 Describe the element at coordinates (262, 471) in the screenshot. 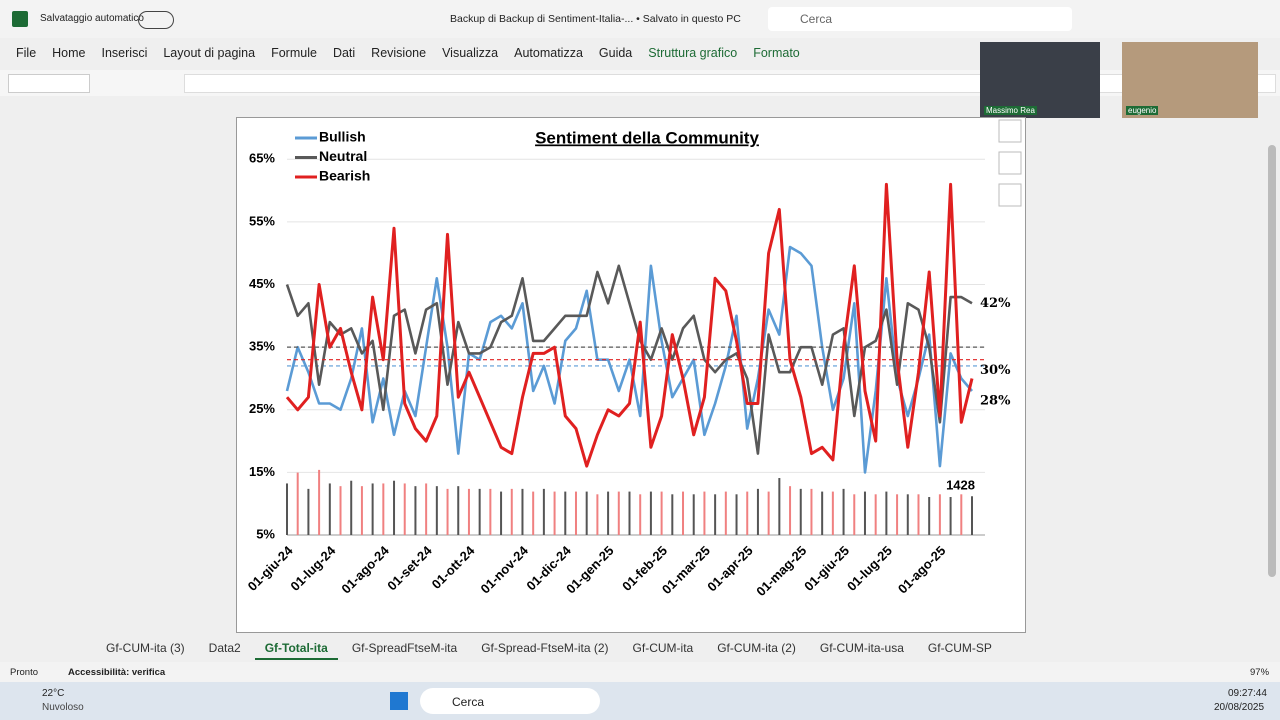

I see `y-tick-label: 15%` at that location.